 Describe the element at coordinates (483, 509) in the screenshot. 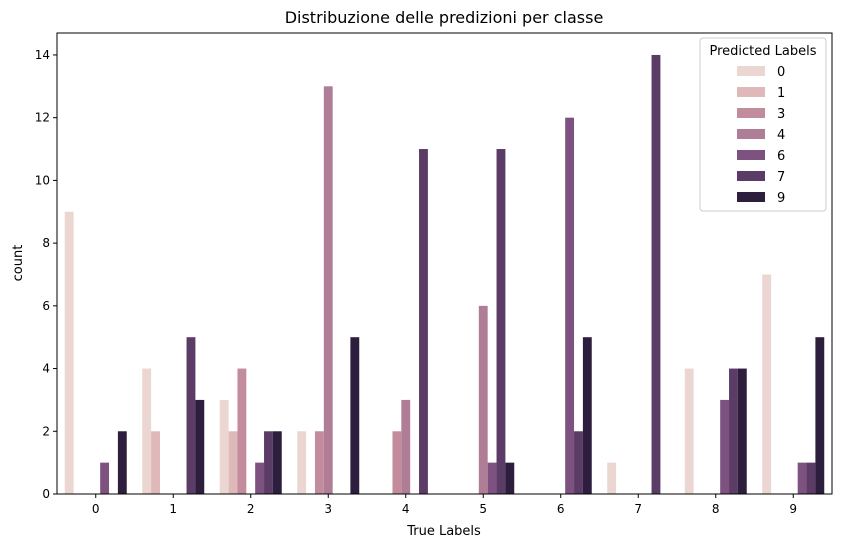

I see `x-tick-label: 5` at that location.